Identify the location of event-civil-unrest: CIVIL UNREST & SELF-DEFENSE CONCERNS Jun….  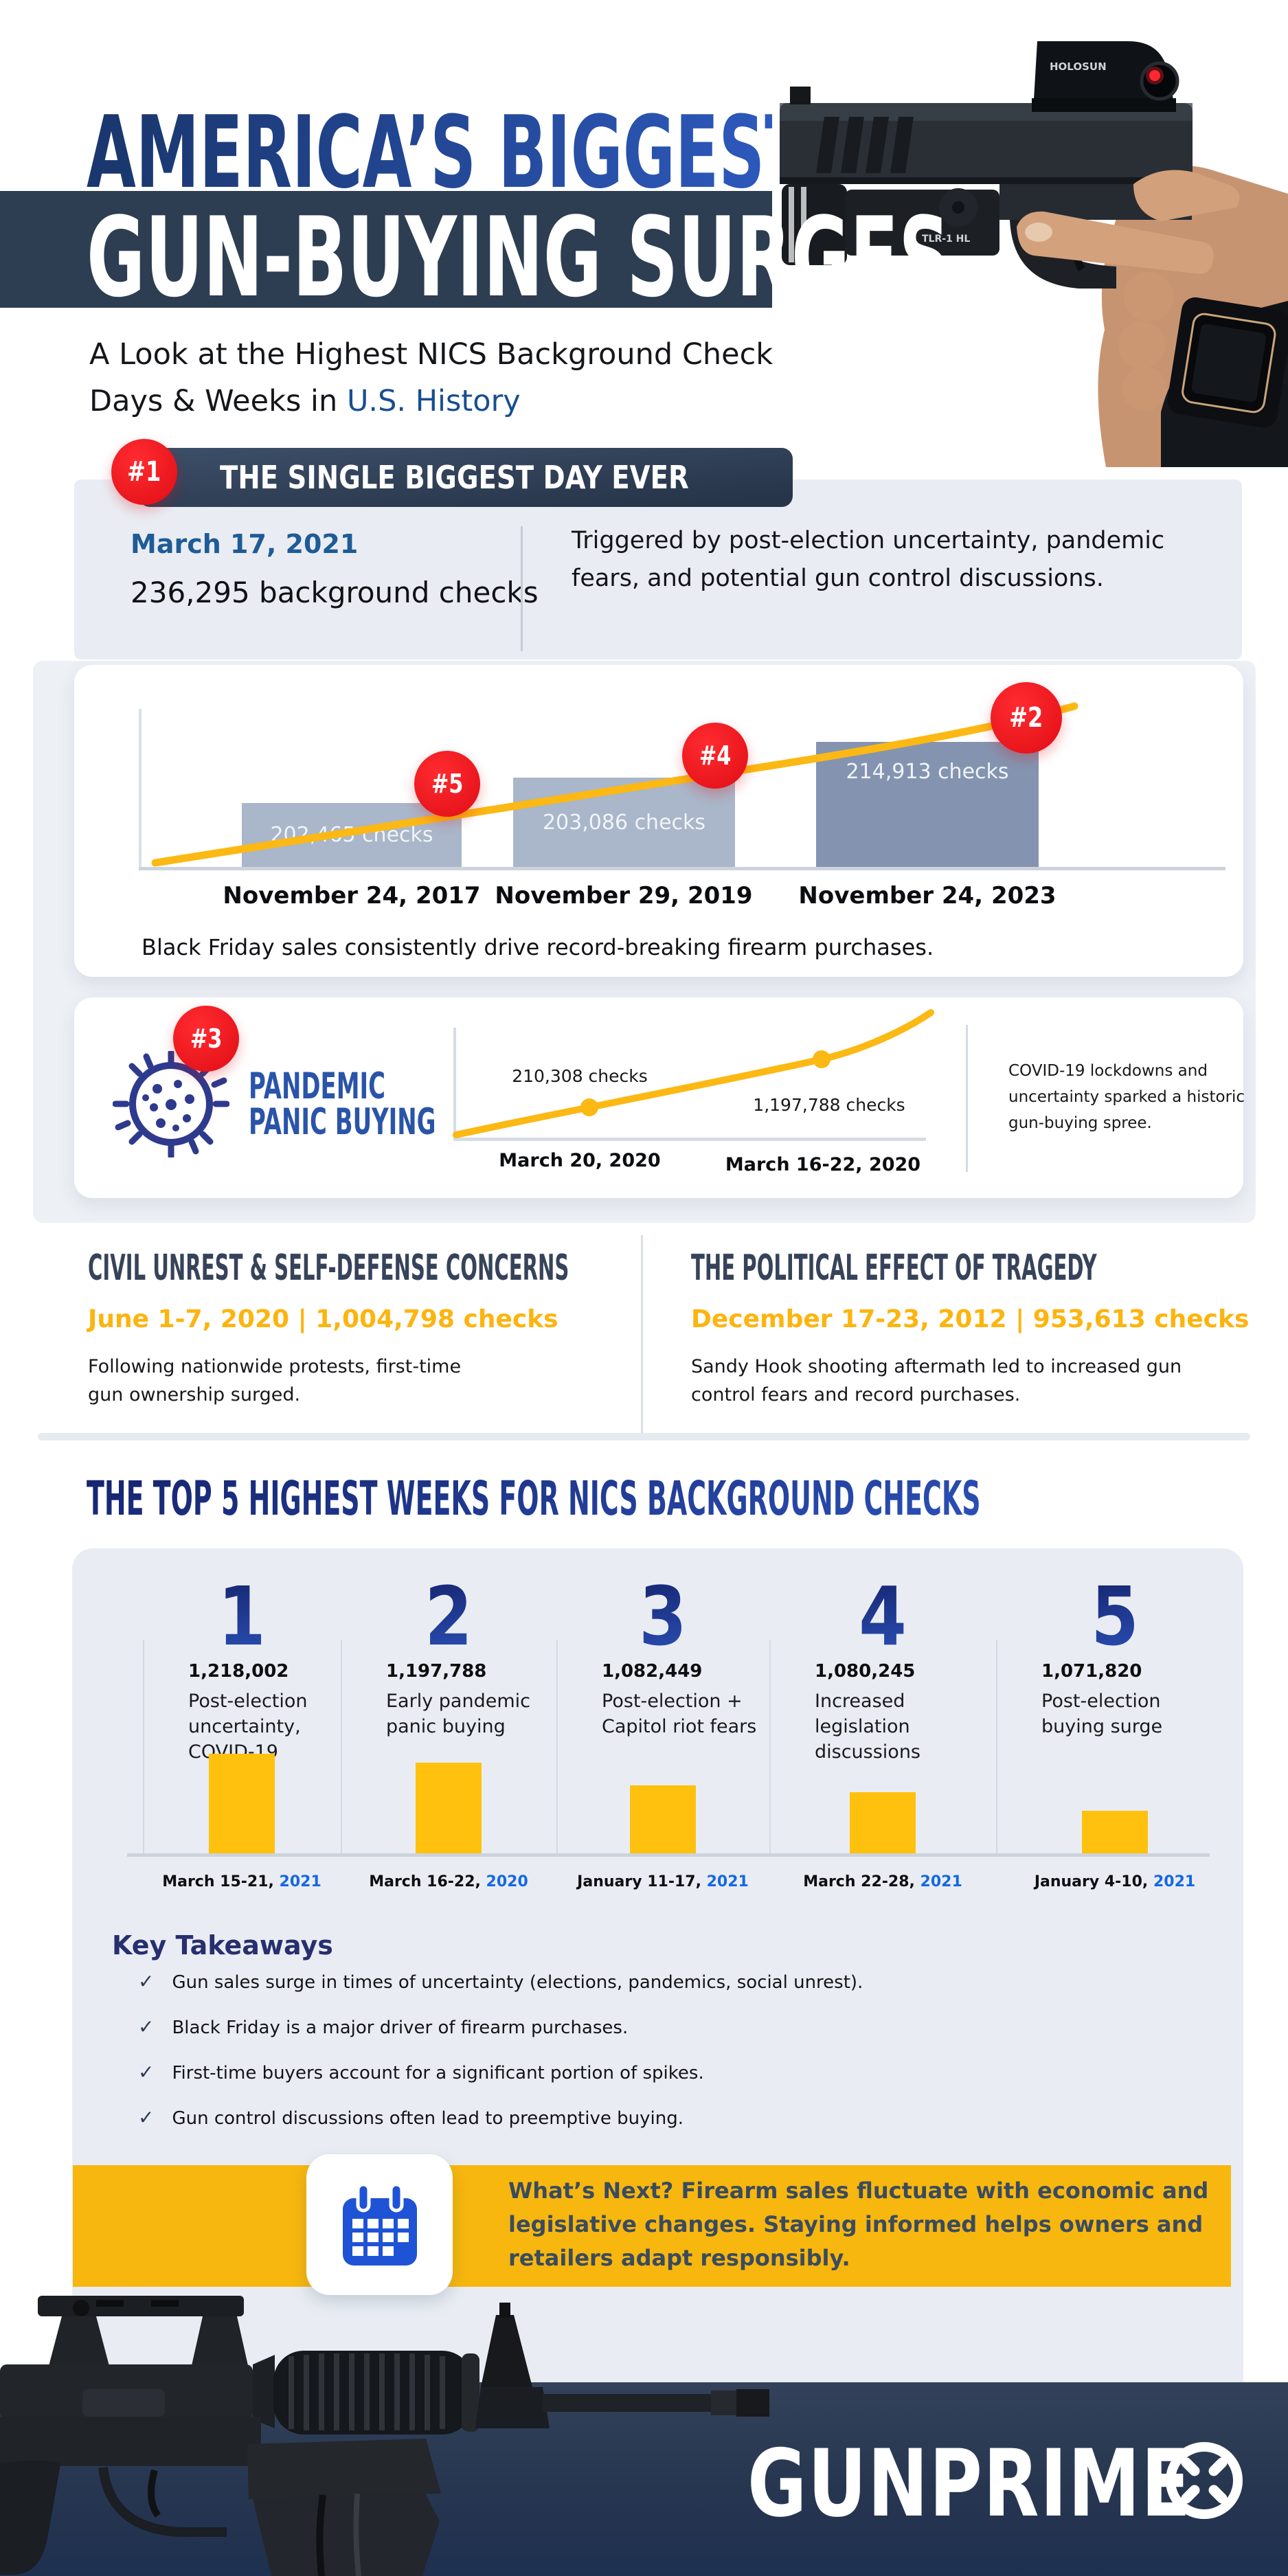
(517, 1329).